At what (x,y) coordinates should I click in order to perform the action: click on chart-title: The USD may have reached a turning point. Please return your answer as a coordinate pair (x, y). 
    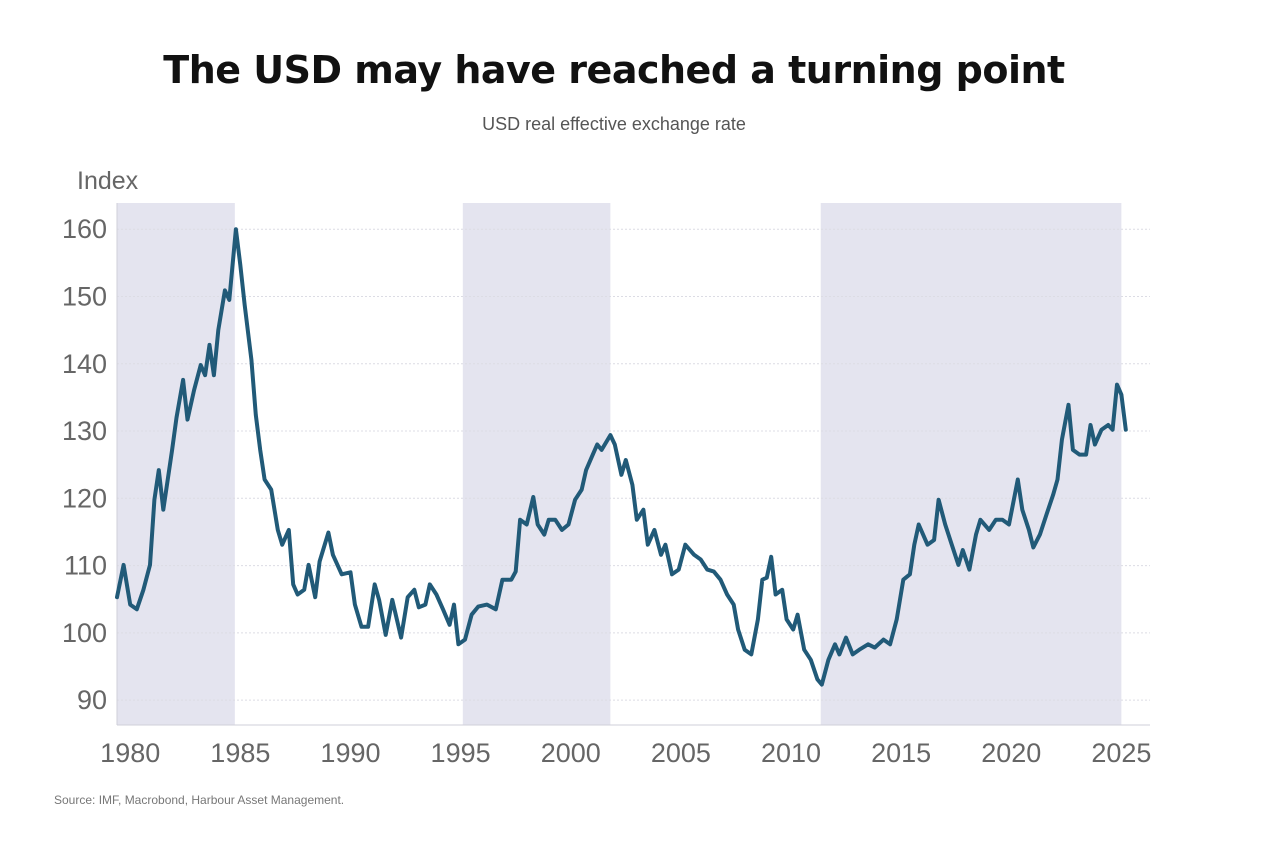
    Looking at the image, I should click on (614, 70).